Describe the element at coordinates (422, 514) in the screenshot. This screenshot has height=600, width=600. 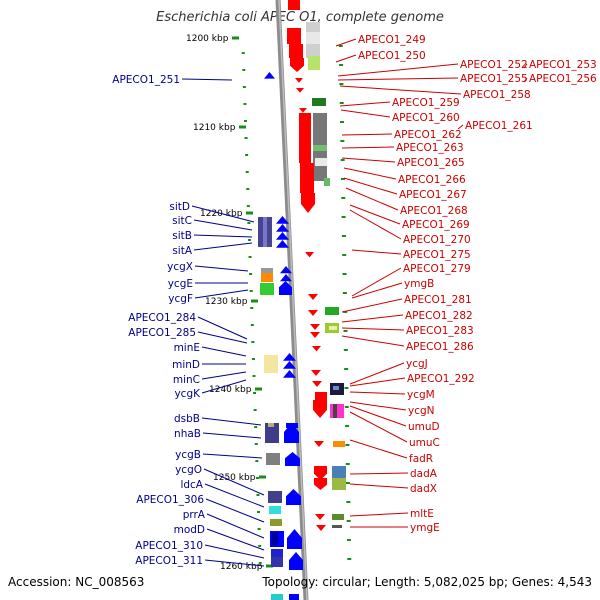
I see `right-gene-label: mltE` at that location.